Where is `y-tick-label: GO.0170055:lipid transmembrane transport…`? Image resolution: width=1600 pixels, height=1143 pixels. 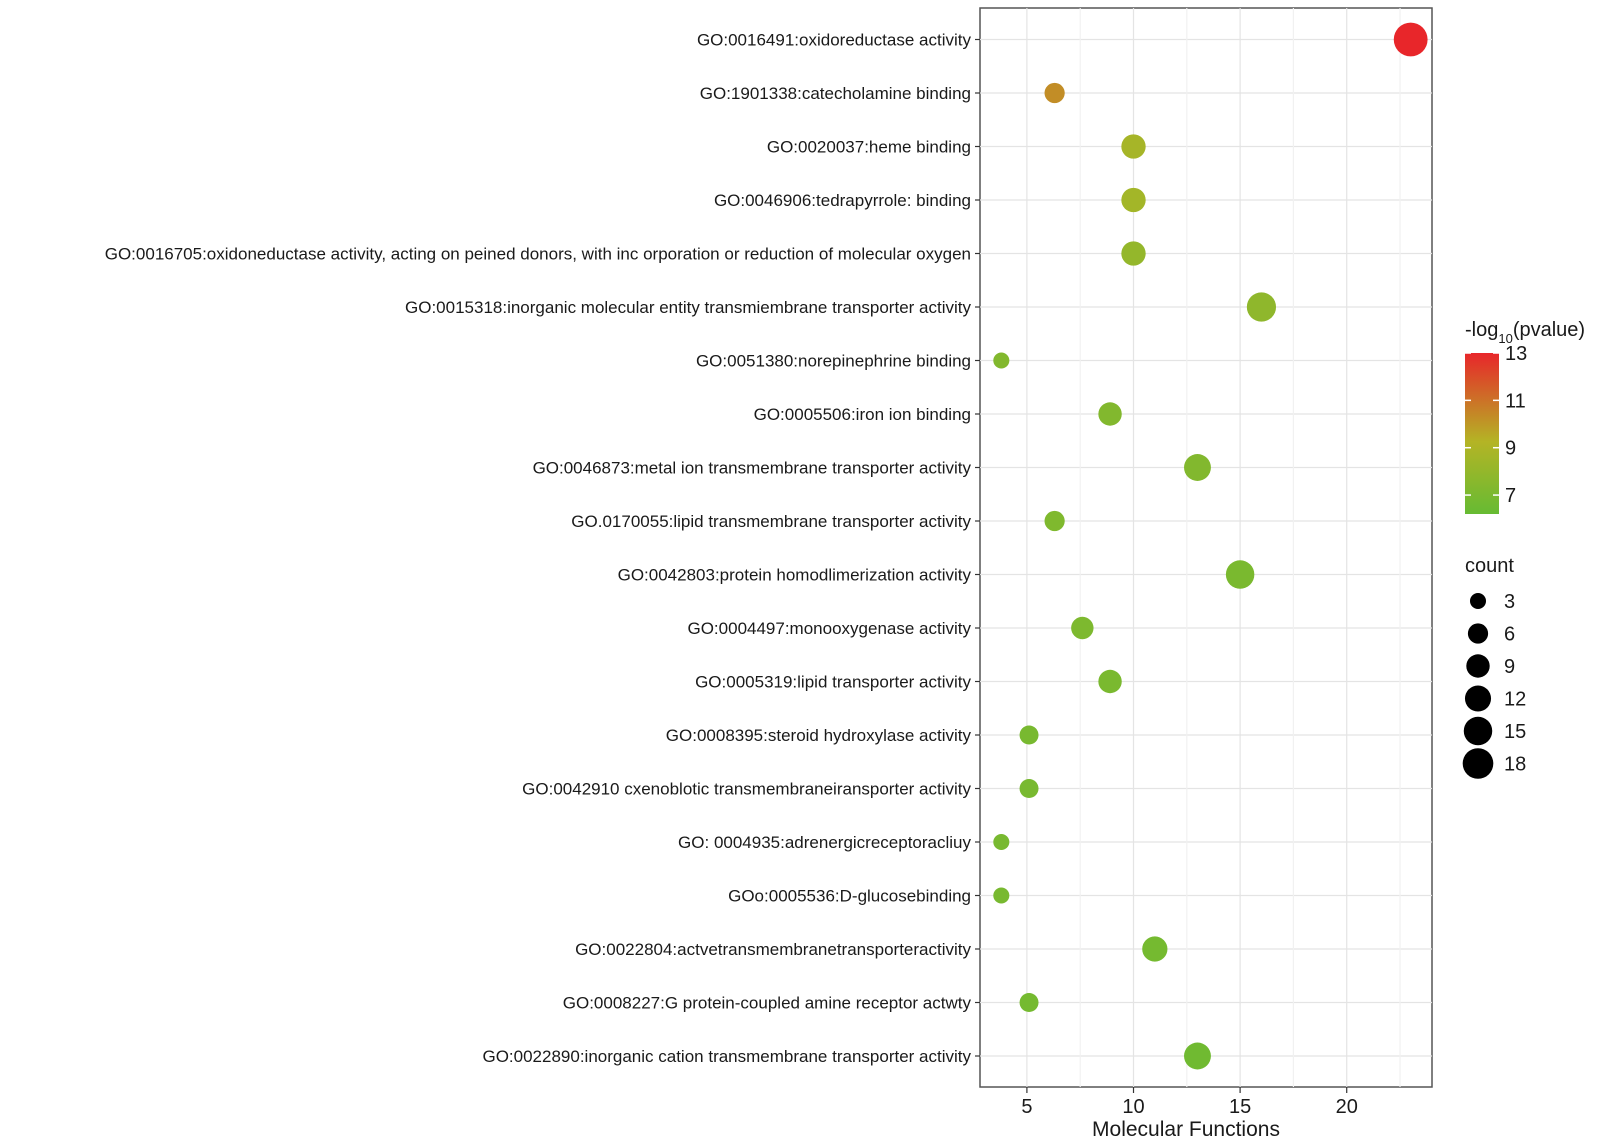
y-tick-label: GO.0170055:lipid transmembrane transport… is located at coordinates (771, 521).